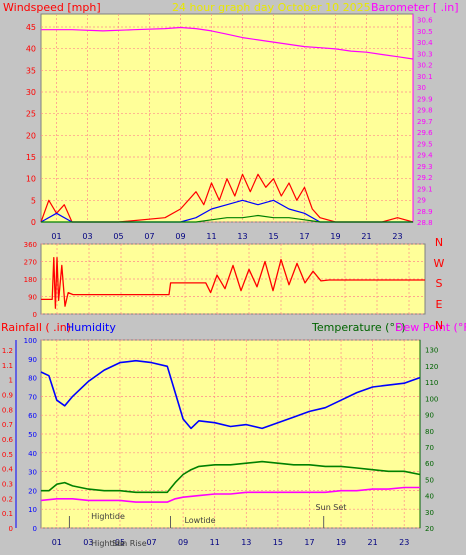 This screenshot has width=466, height=555. What do you see at coordinates (32, 510) in the screenshot?
I see `humidity-tick-label: 10` at bounding box center [32, 510].